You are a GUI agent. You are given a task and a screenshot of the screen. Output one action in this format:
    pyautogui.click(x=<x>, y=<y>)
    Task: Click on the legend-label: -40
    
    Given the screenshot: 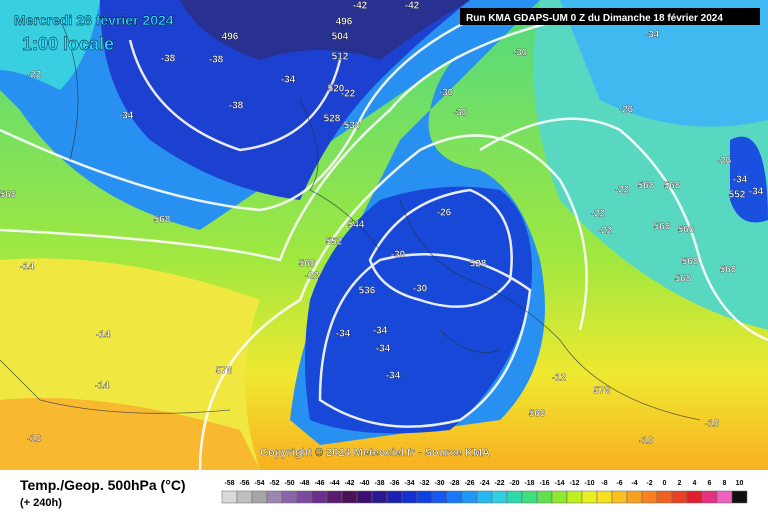 What is the action you would take?
    pyautogui.click(x=364, y=483)
    